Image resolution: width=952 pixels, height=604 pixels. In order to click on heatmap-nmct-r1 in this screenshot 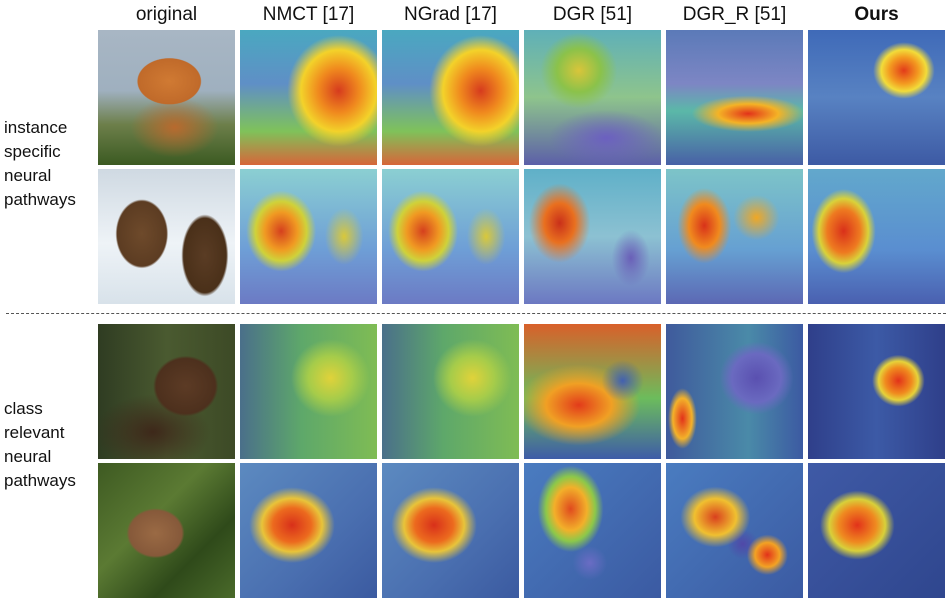, I will do `click(308, 97)`.